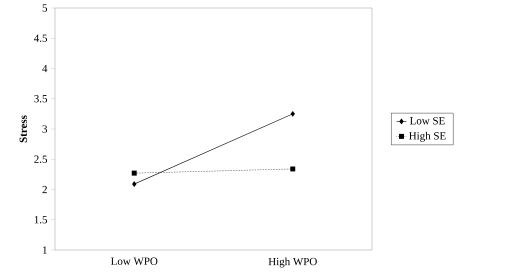 Image resolution: width=520 pixels, height=277 pixels. I want to click on x-tick-label: High WPO, so click(292, 263).